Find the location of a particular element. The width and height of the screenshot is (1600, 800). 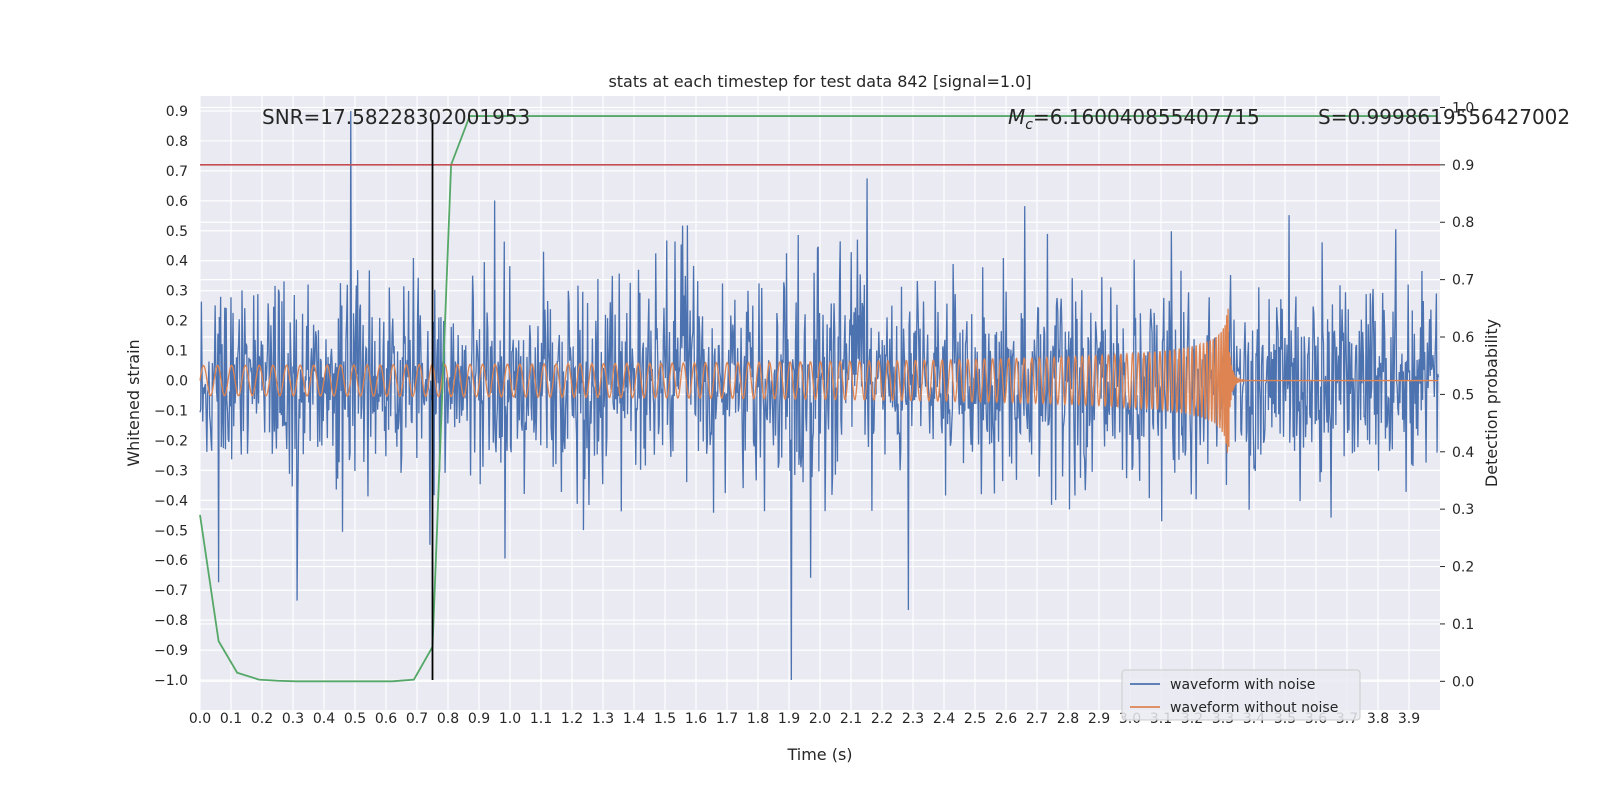

x-tick-label: 2.4 is located at coordinates (944, 719).